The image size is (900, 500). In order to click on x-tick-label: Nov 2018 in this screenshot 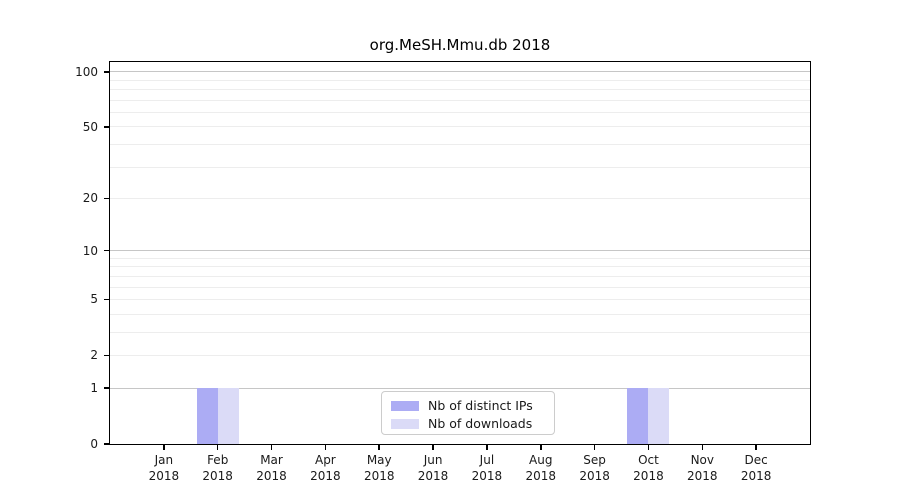, I will do `click(702, 468)`.